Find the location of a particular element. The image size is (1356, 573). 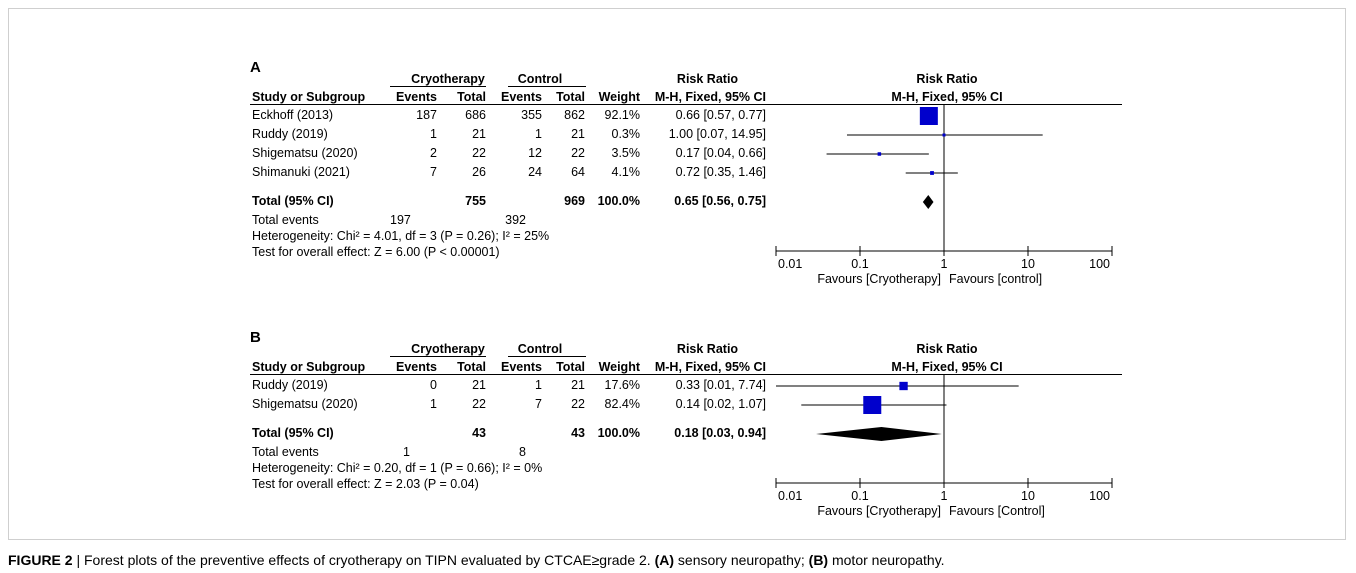

study-ci: 0.17 [0.04, 0.66] is located at coordinates (720, 153).